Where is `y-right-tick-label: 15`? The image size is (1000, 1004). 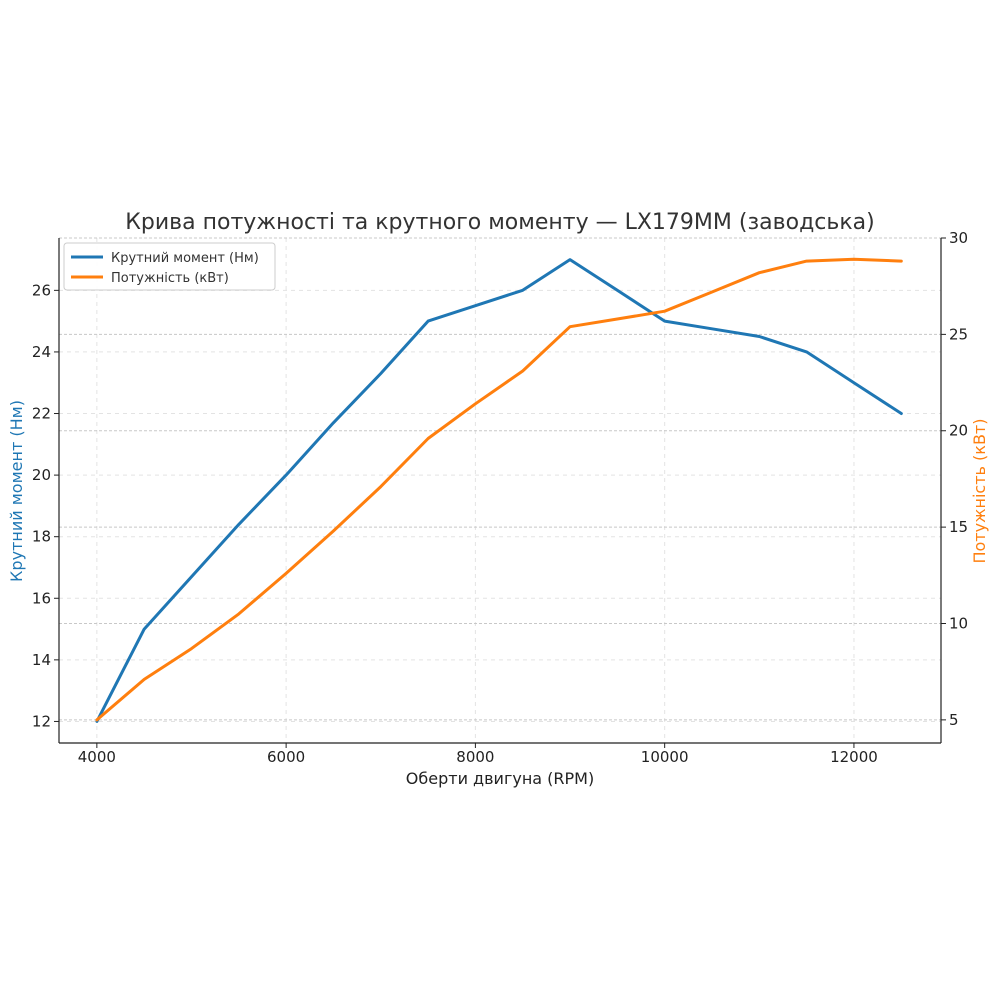
y-right-tick-label: 15 is located at coordinates (958, 527).